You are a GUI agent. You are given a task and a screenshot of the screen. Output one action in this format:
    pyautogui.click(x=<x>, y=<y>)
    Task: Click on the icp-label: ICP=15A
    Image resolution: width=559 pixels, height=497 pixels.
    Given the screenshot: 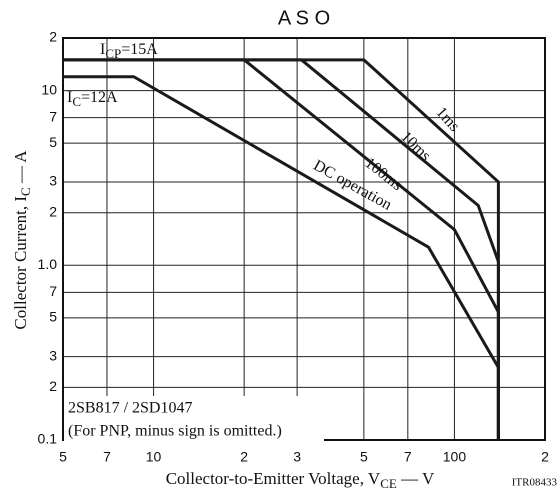 What is the action you would take?
    pyautogui.click(x=129, y=51)
    